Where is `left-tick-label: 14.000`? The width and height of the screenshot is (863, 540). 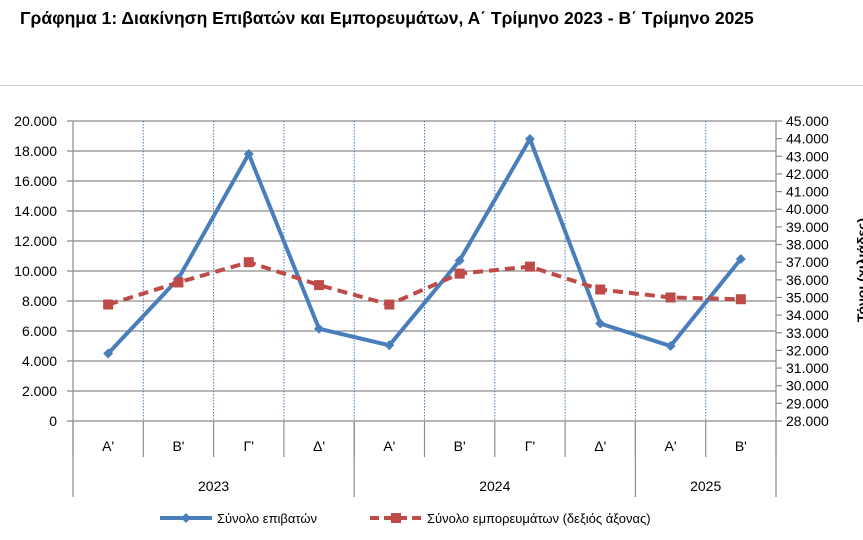 left-tick-label: 14.000 is located at coordinates (35, 211).